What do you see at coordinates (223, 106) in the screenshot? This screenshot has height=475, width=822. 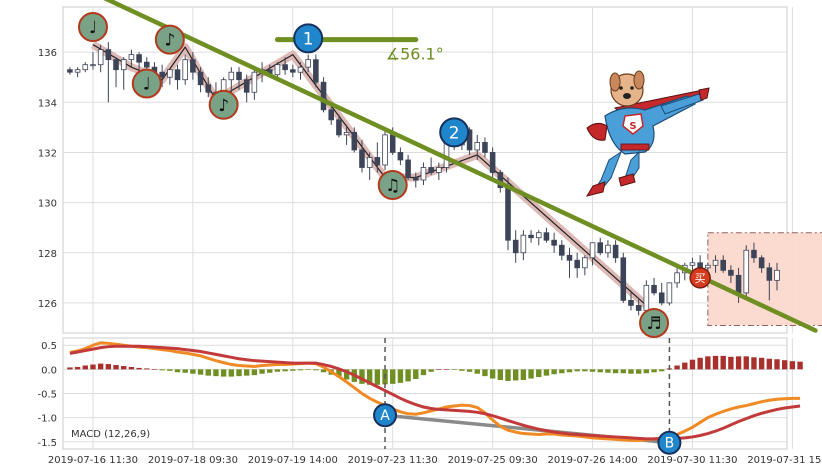 I see `music-note-glyph: ♪` at bounding box center [223, 106].